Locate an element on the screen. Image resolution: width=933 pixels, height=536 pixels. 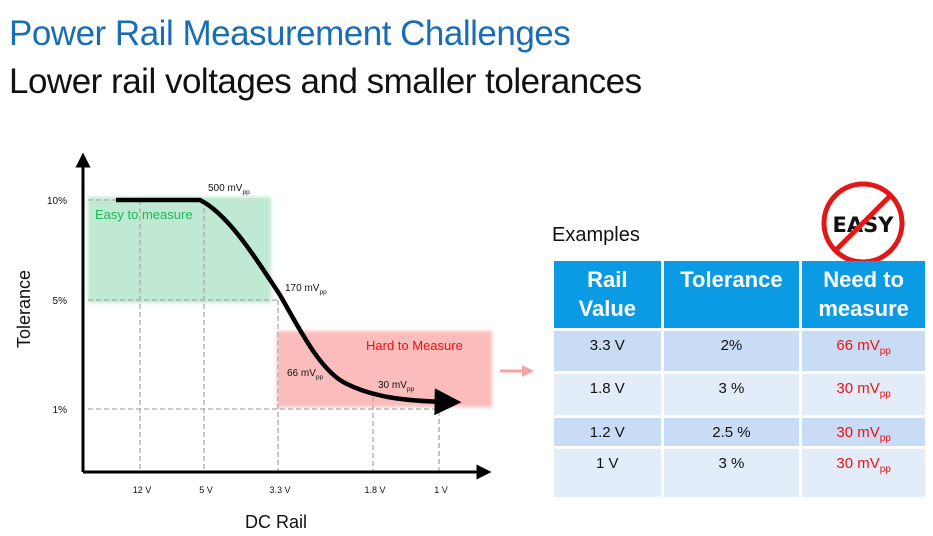
hard-region-label: Hard to Measure is located at coordinates (414, 345).